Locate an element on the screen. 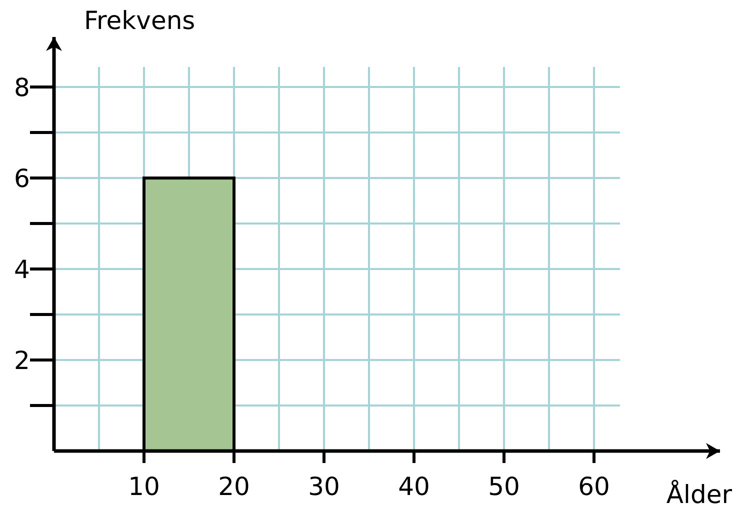 This screenshot has width=751, height=512. x-axis-title: Ålder is located at coordinates (699, 494).